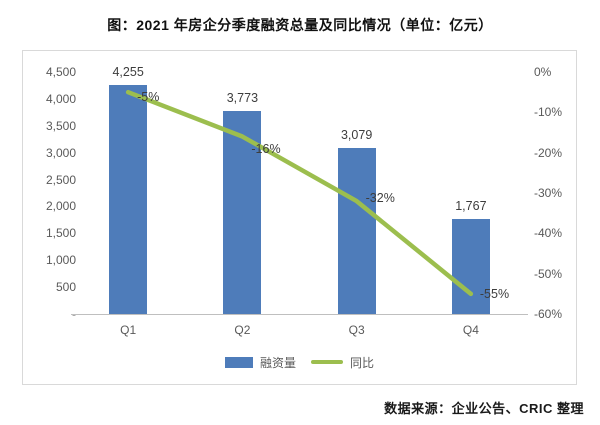 This screenshot has height=425, width=600. What do you see at coordinates (548, 314) in the screenshot?
I see `y-axis-tick-right: -60%` at bounding box center [548, 314].